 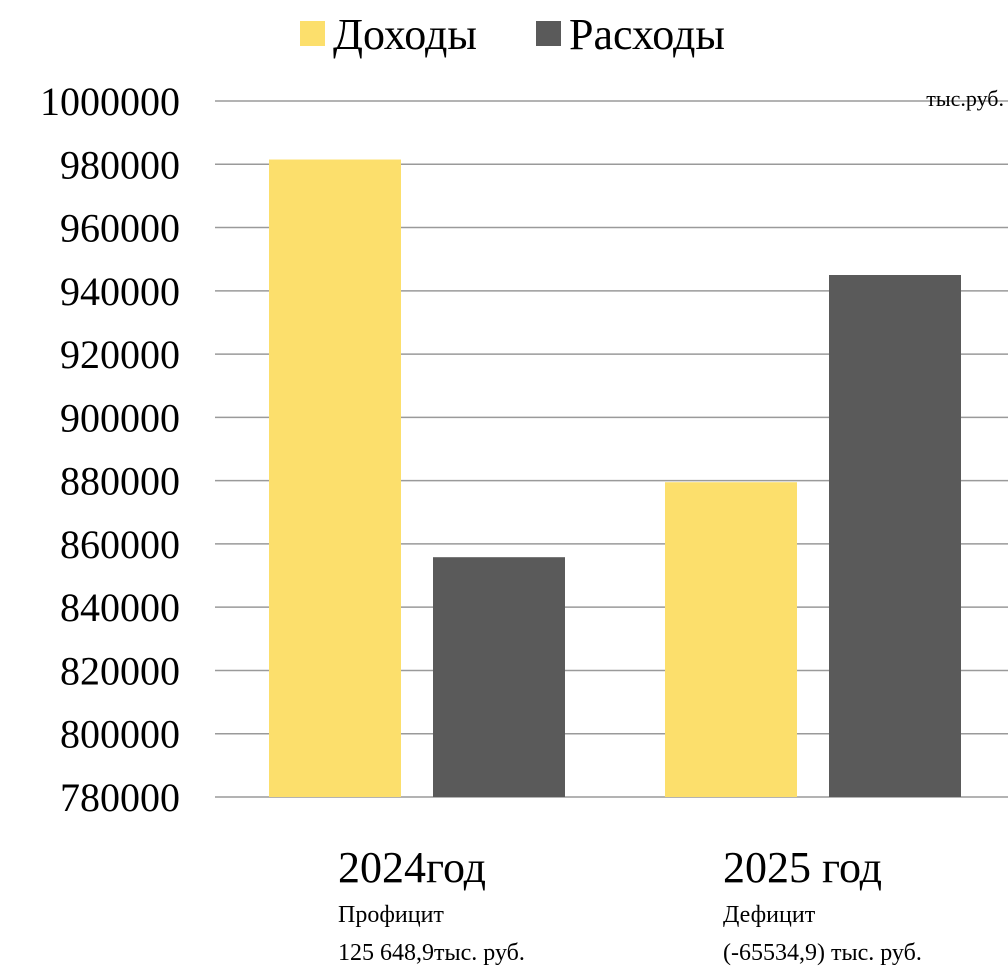 What do you see at coordinates (110, 101) in the screenshot?
I see `y-tick-label: 1000000` at bounding box center [110, 101].